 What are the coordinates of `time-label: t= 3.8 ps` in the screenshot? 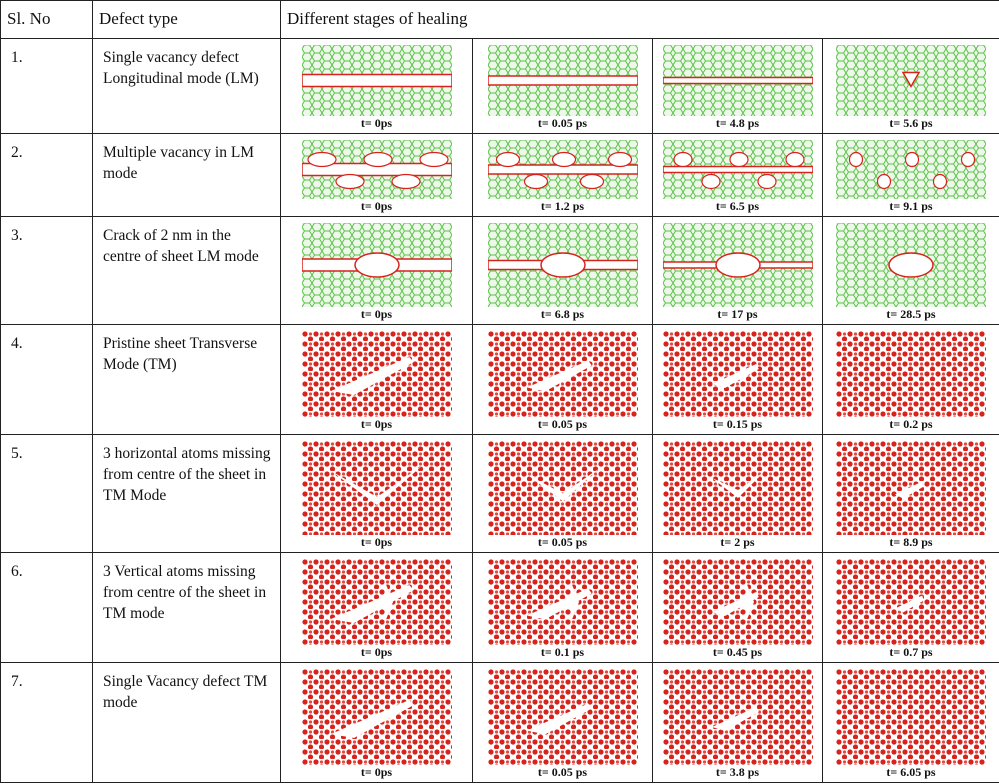 It's located at (737, 772).